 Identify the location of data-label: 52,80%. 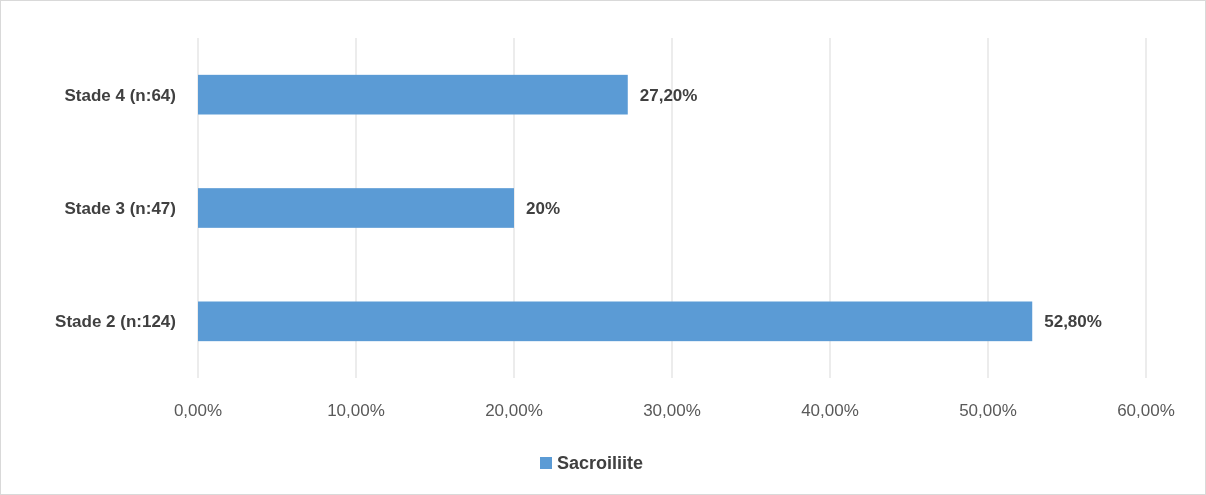
(1073, 322).